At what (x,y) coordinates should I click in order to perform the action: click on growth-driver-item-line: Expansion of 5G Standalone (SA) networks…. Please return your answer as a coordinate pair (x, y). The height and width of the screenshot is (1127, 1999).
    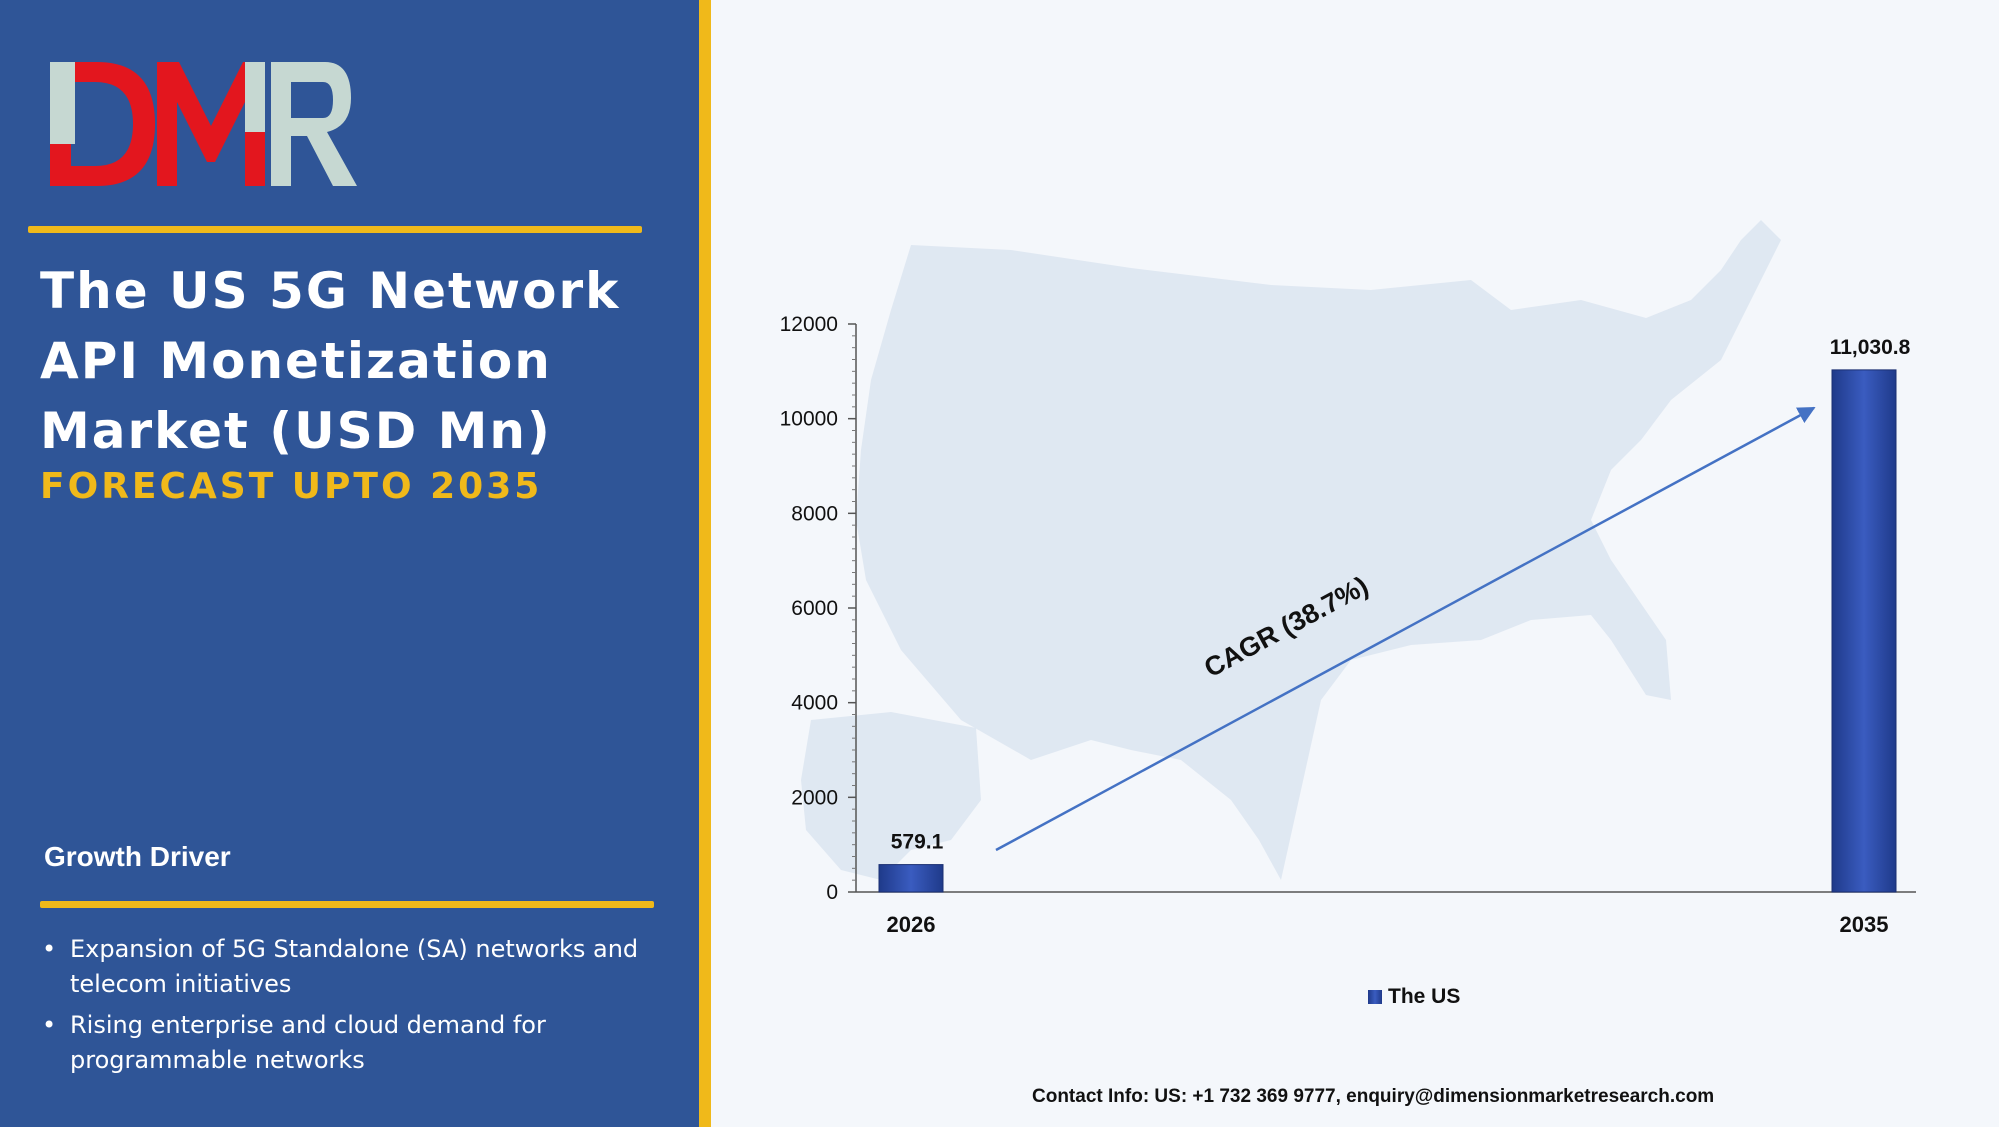
    Looking at the image, I should click on (354, 949).